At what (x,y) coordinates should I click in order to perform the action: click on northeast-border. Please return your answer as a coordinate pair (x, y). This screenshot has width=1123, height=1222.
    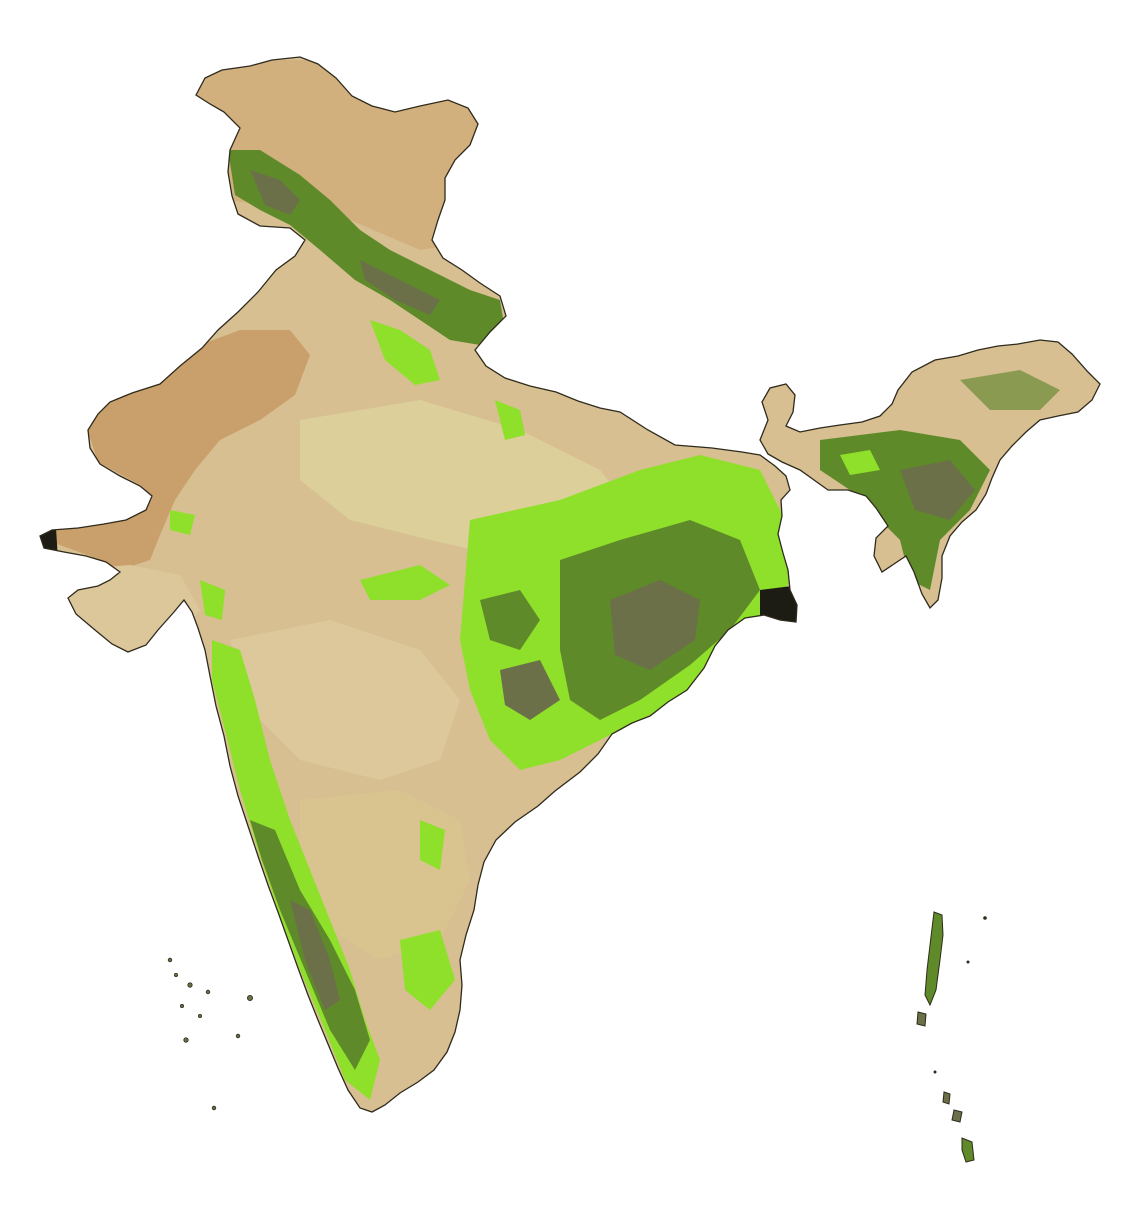
    Looking at the image, I should click on (930, 474).